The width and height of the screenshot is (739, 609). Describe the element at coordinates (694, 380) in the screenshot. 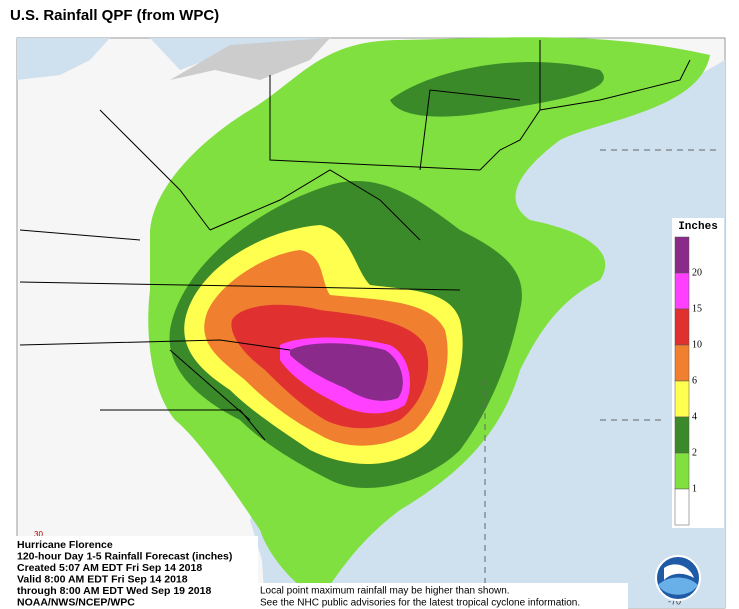

I see `legend-label: 6` at that location.